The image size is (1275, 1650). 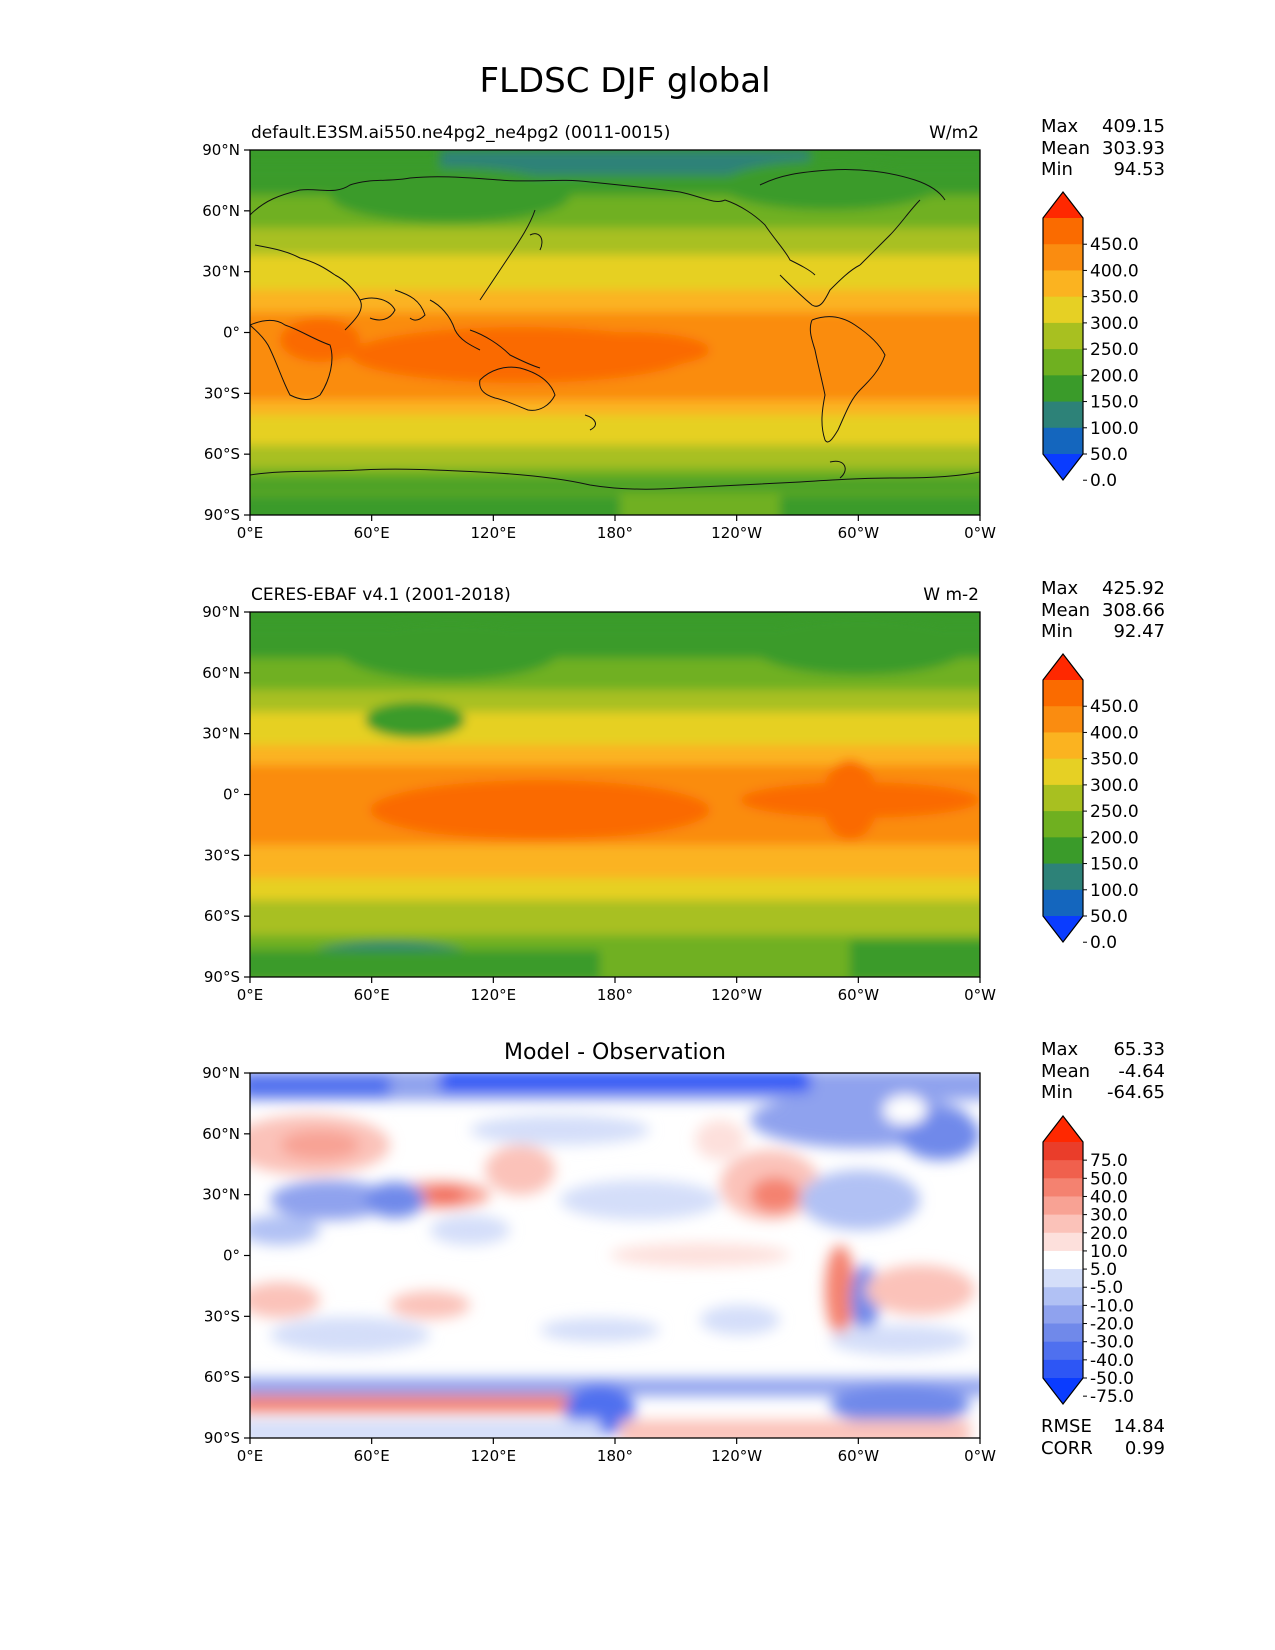 What do you see at coordinates (1112, 1379) in the screenshot?
I see `colorbar-label: -50.0` at bounding box center [1112, 1379].